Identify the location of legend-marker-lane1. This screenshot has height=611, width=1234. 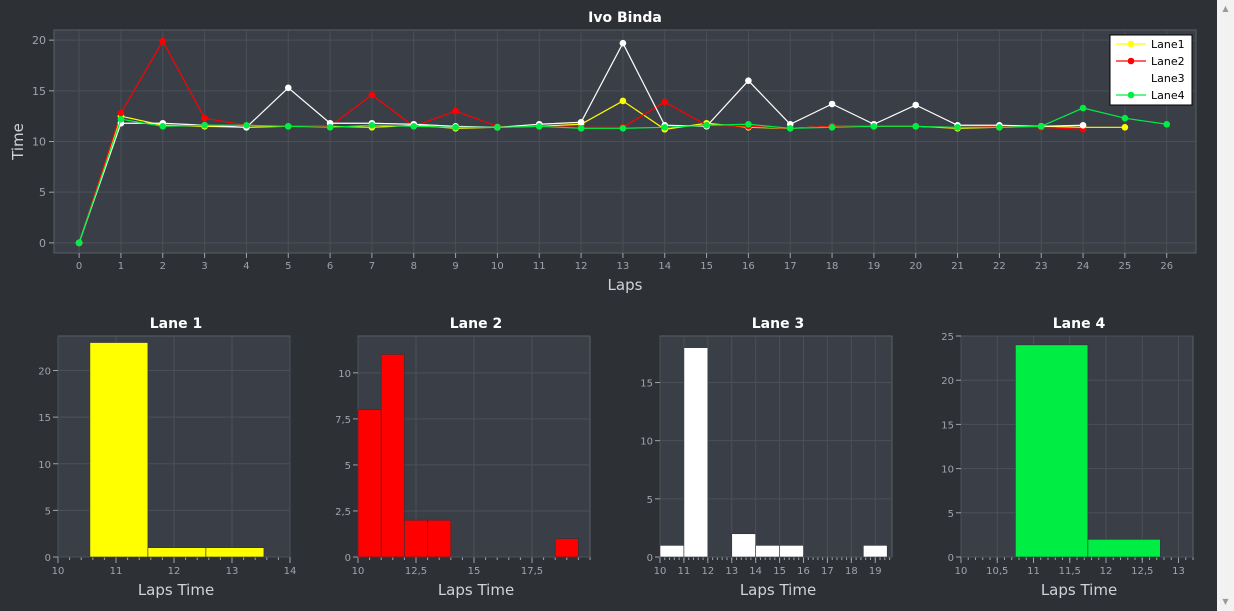
(1131, 44).